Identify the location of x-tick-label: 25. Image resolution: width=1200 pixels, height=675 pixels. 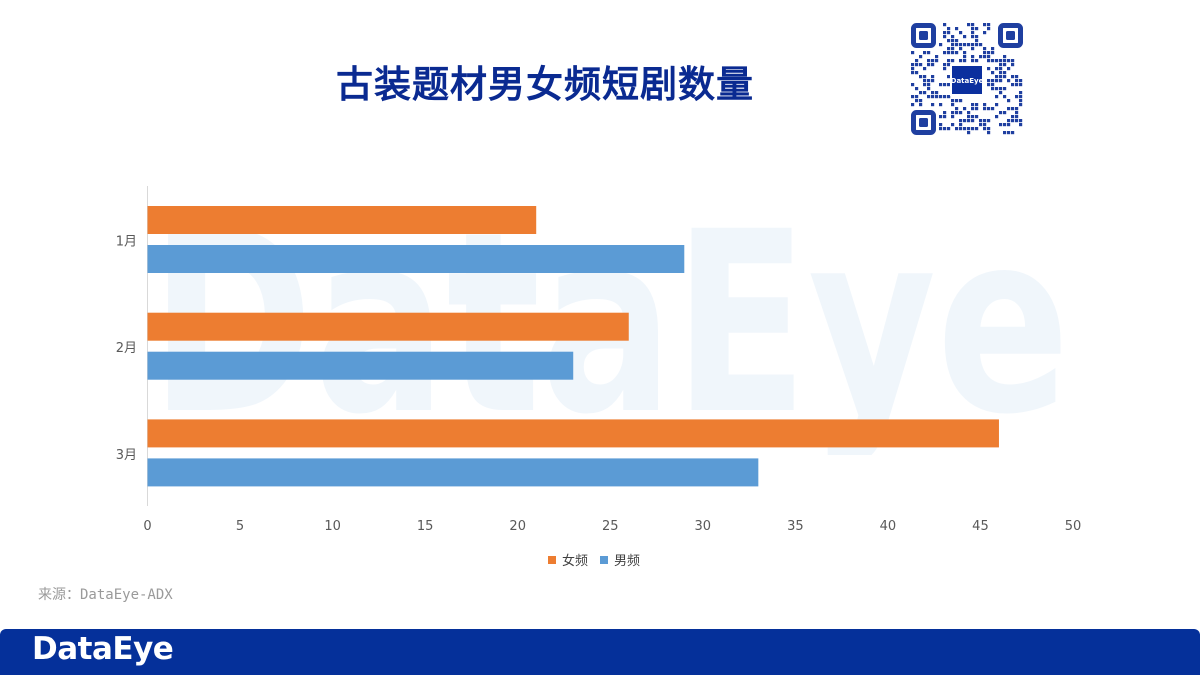
(610, 526).